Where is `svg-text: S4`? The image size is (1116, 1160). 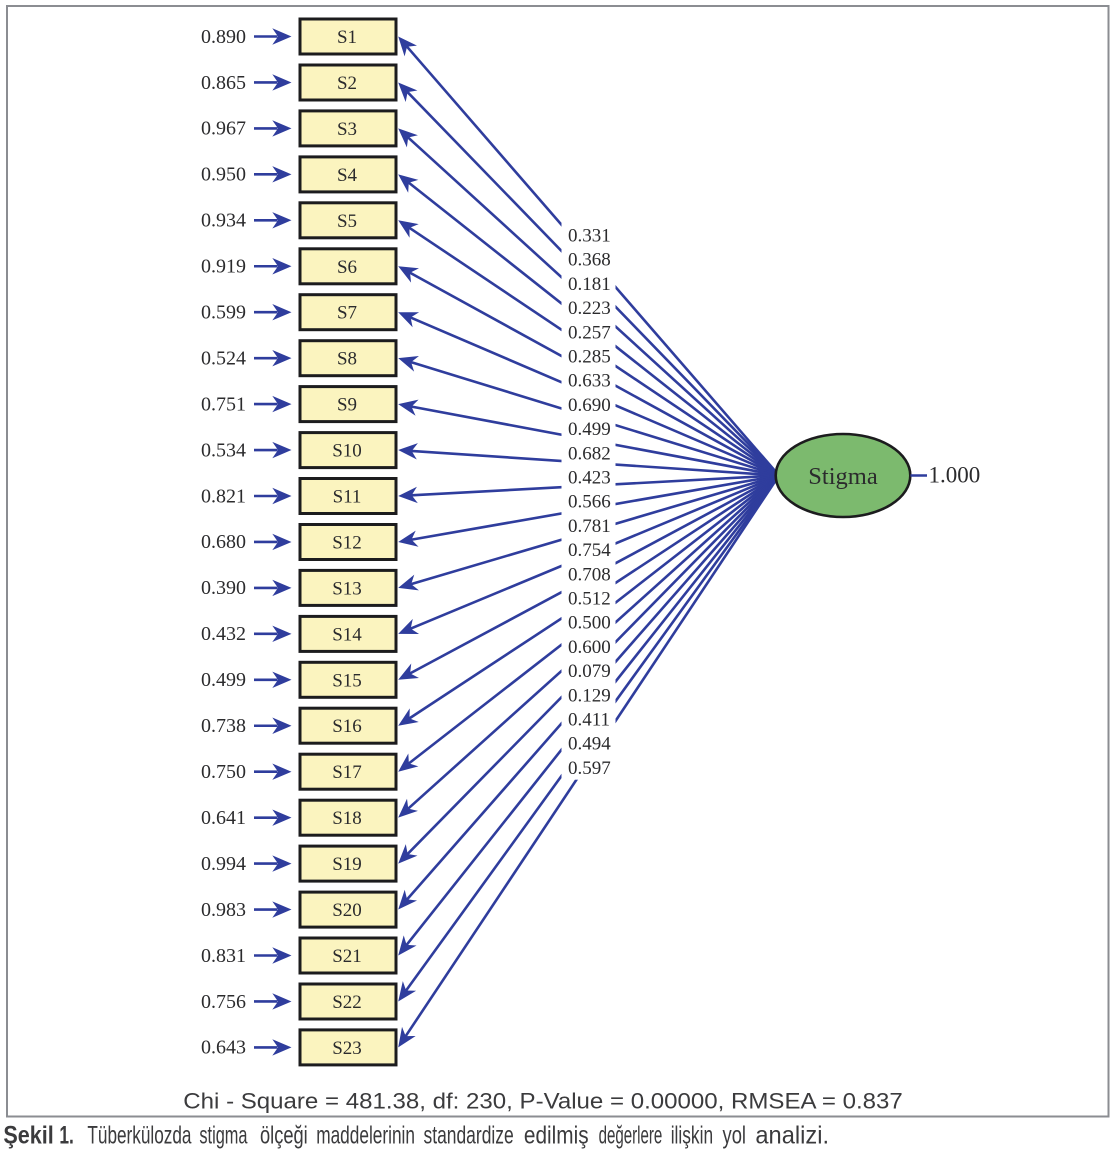 svg-text: S4 is located at coordinates (347, 175).